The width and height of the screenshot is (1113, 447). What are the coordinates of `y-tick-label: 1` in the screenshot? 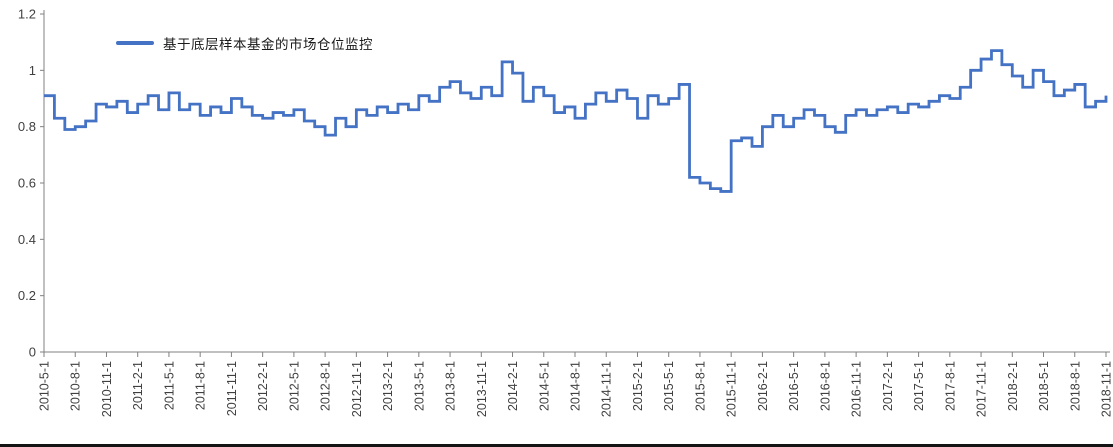 It's located at (32, 70).